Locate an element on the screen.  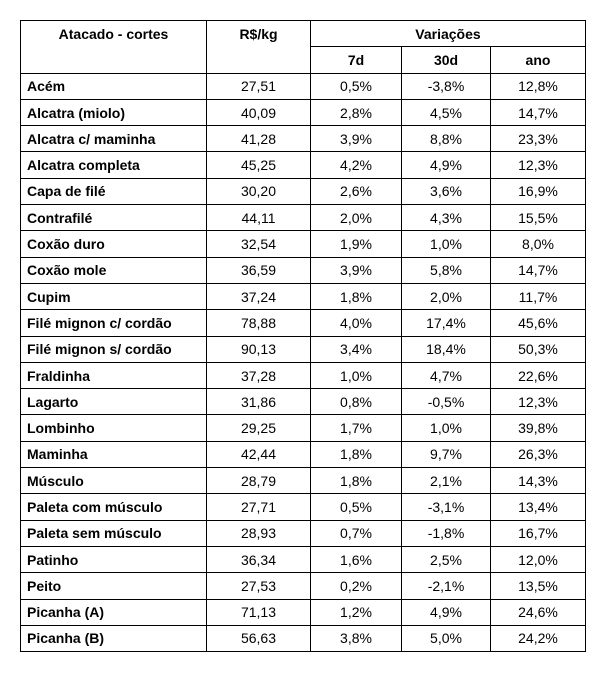
cell: 23,3% is located at coordinates (538, 139).